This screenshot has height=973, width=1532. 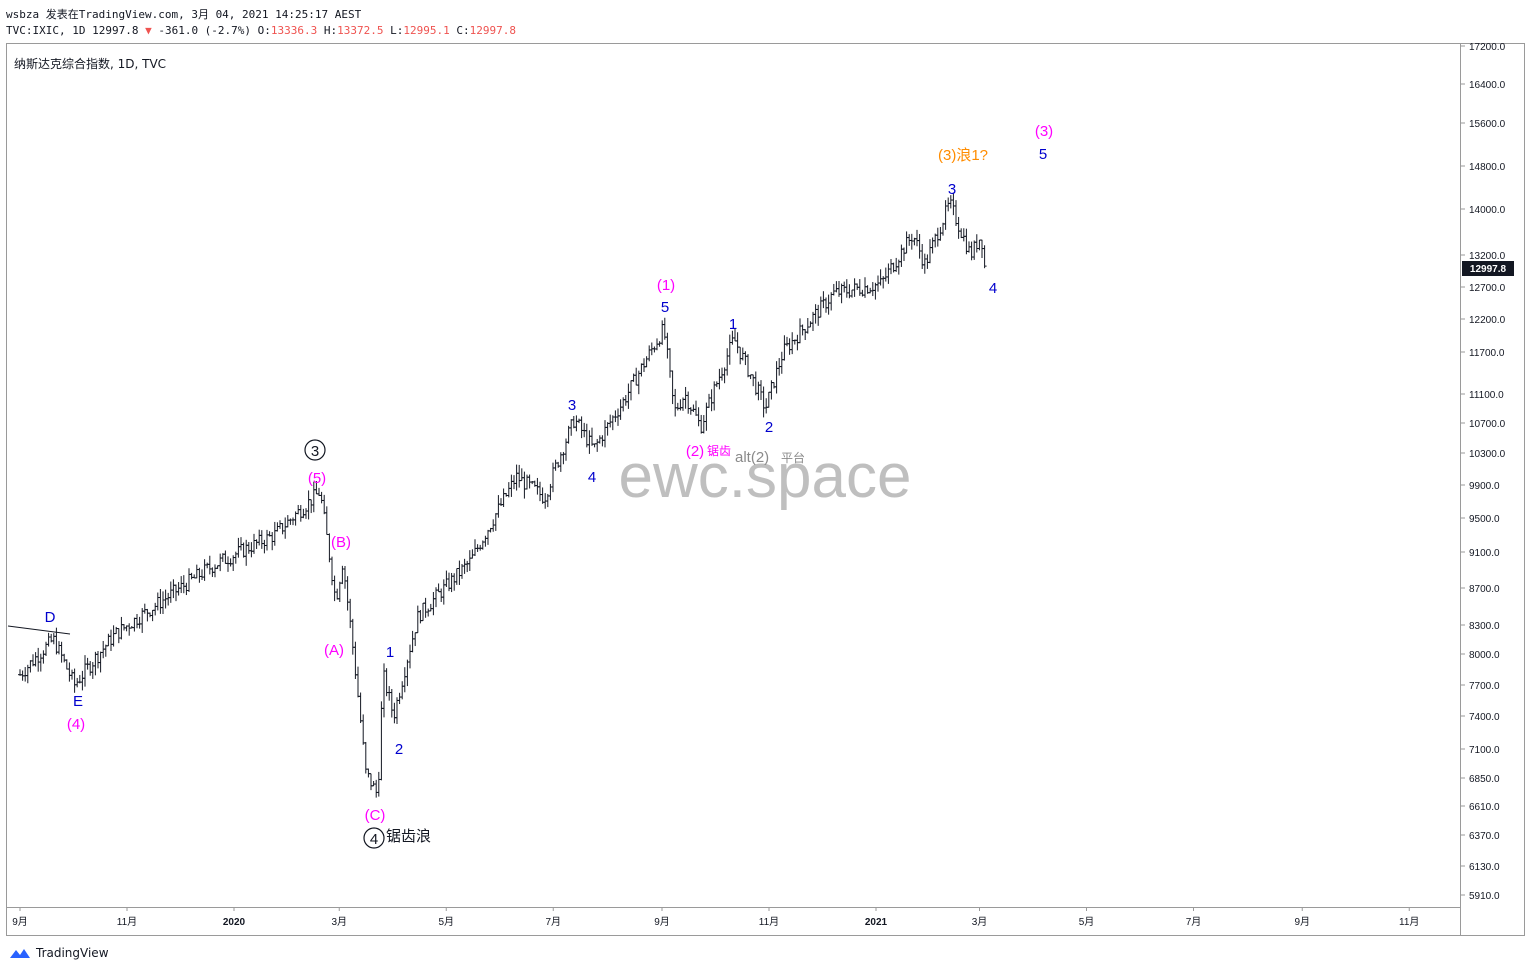 I want to click on wave-alt2-note: 平台, so click(x=793, y=457).